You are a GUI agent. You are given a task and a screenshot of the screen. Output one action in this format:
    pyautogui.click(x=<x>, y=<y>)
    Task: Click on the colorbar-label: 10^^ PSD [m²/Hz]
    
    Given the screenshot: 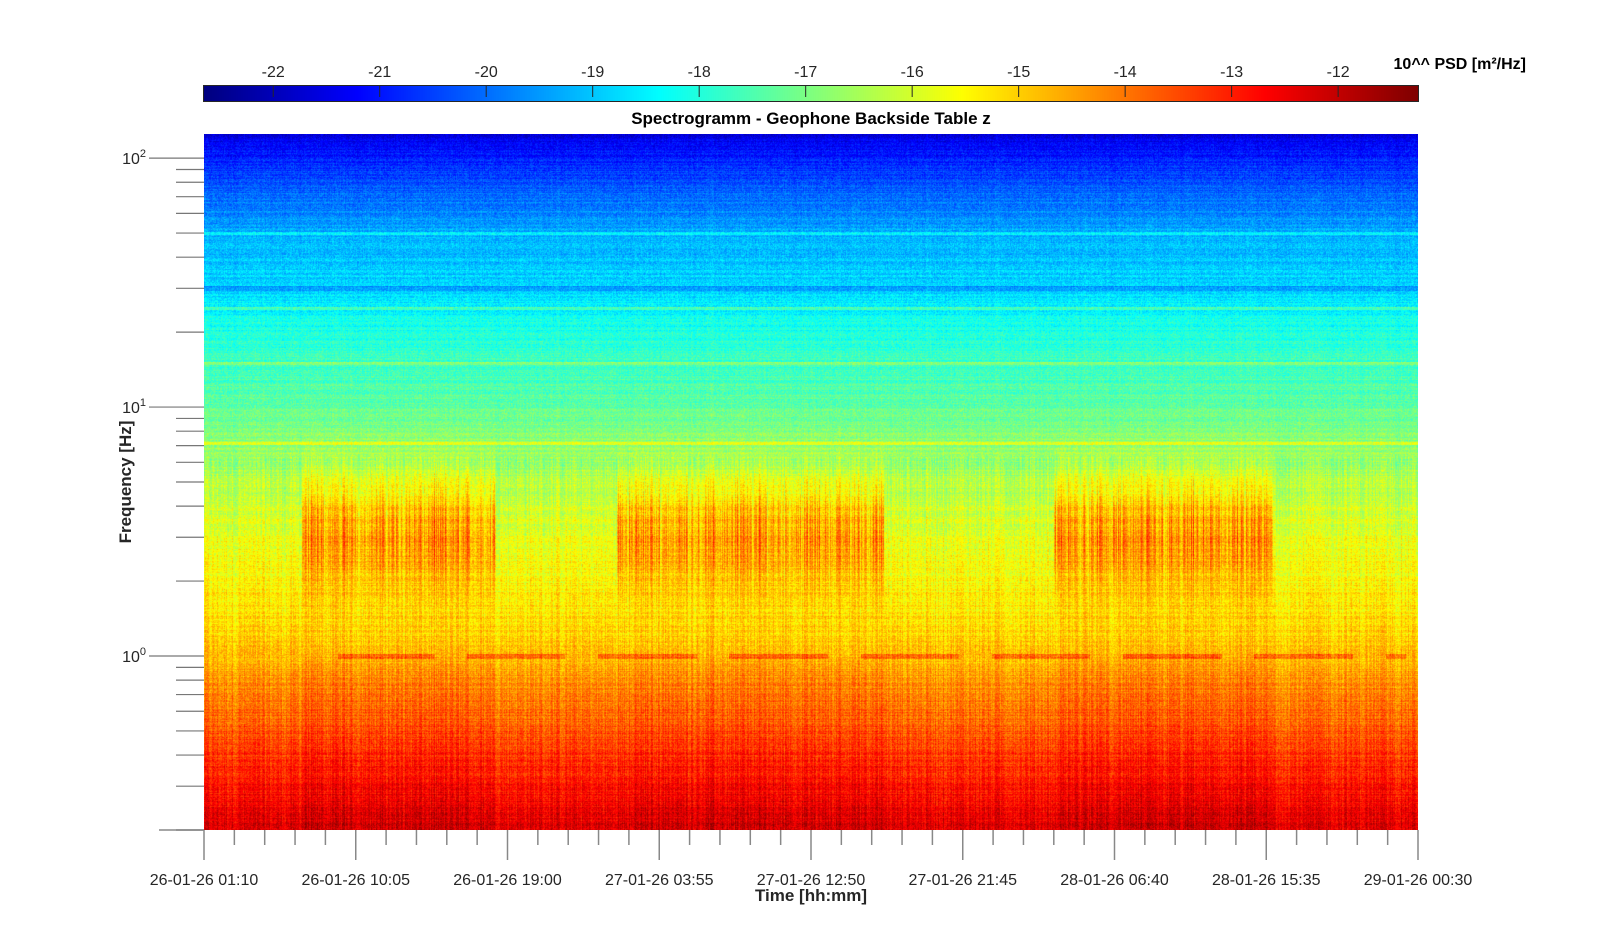 What is the action you would take?
    pyautogui.click(x=1459, y=64)
    